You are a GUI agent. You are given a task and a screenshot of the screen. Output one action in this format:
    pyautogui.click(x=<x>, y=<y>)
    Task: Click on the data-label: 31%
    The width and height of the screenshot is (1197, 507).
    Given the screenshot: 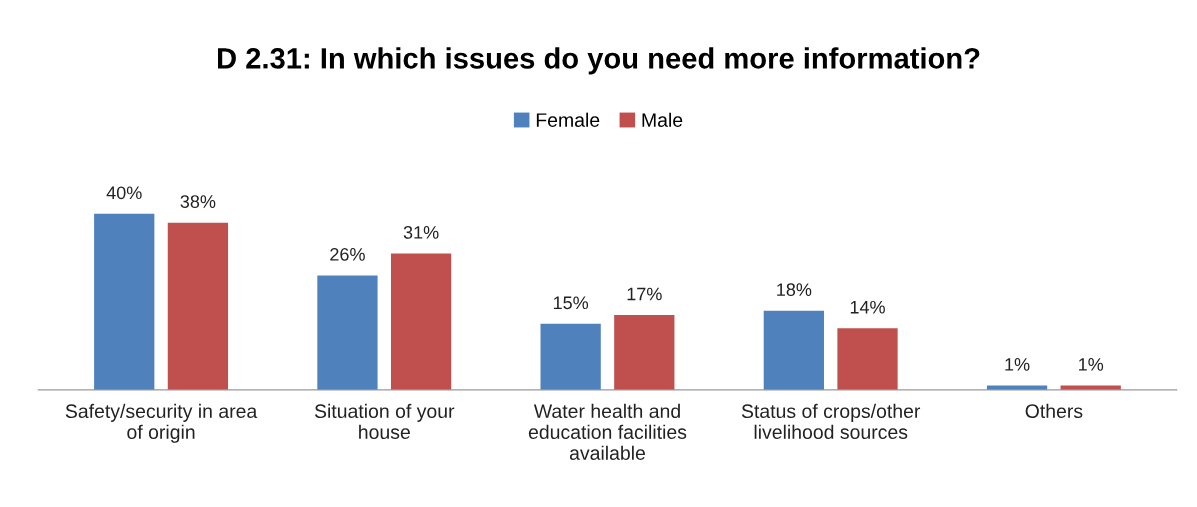 What is the action you would take?
    pyautogui.click(x=421, y=232)
    